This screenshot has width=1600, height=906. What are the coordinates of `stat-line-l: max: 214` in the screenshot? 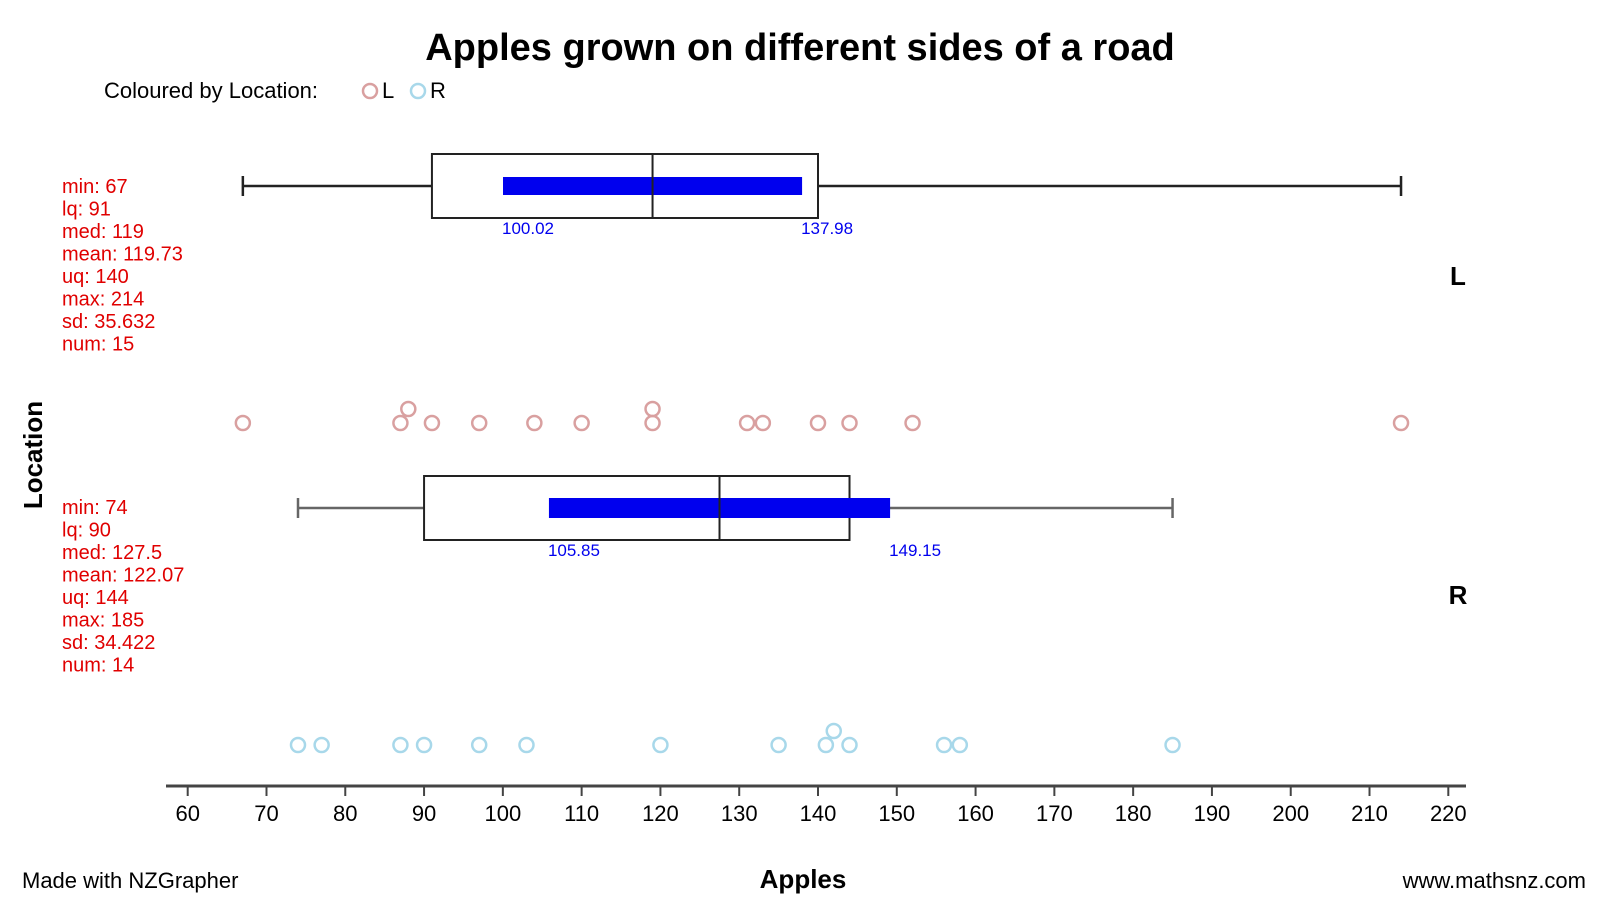 It's located at (103, 300).